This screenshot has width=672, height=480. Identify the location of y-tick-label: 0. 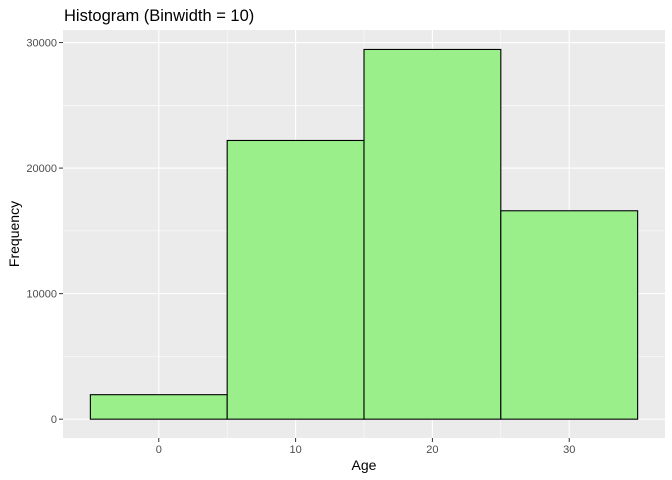
(54, 420).